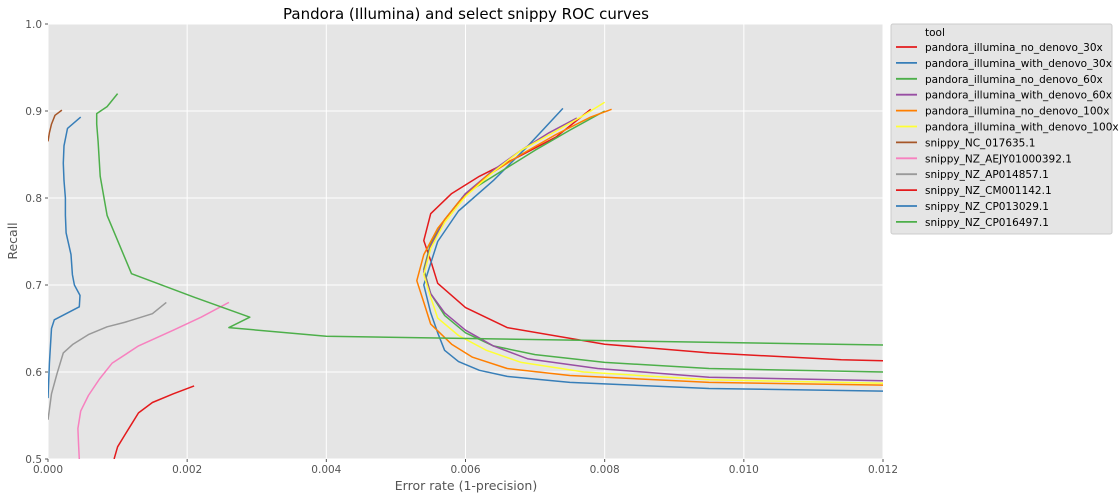 This screenshot has width=1119, height=500. I want to click on x-axis-ticks: 0.000 0.002 0.004 0.006 0.008 0.010 0.012, so click(465, 467).